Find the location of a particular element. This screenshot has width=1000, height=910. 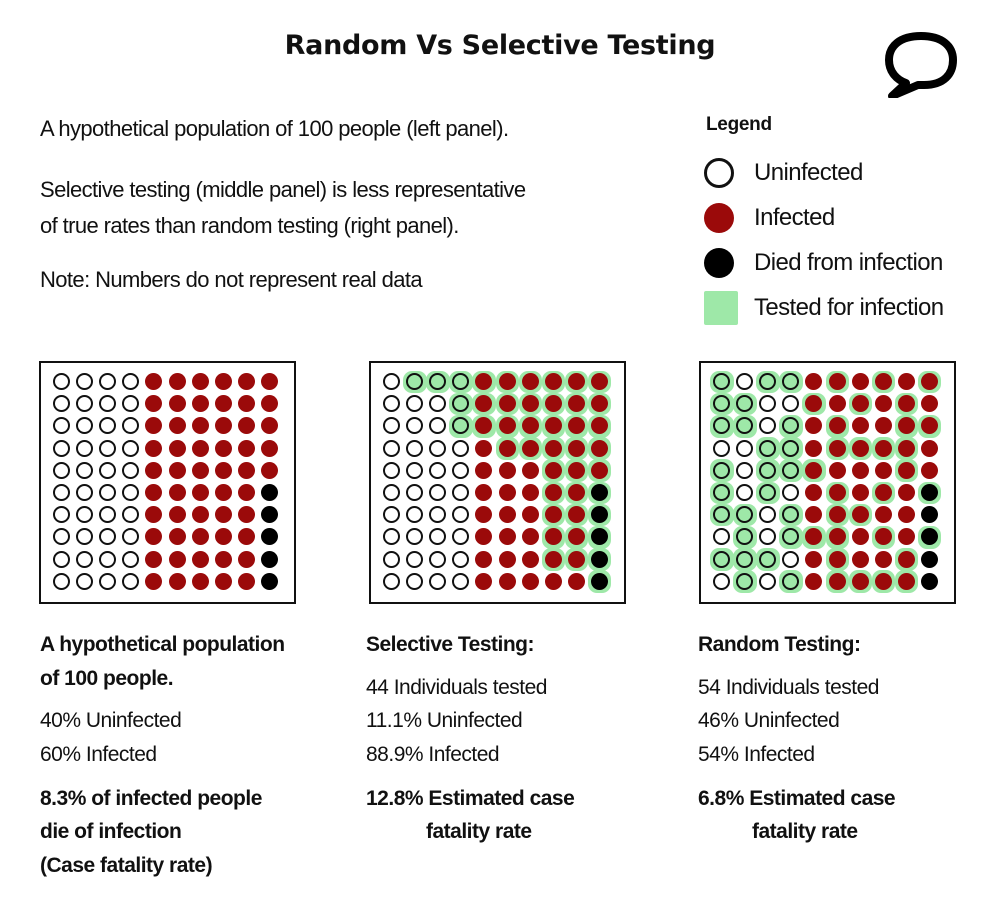

population-panel is located at coordinates (167, 482).